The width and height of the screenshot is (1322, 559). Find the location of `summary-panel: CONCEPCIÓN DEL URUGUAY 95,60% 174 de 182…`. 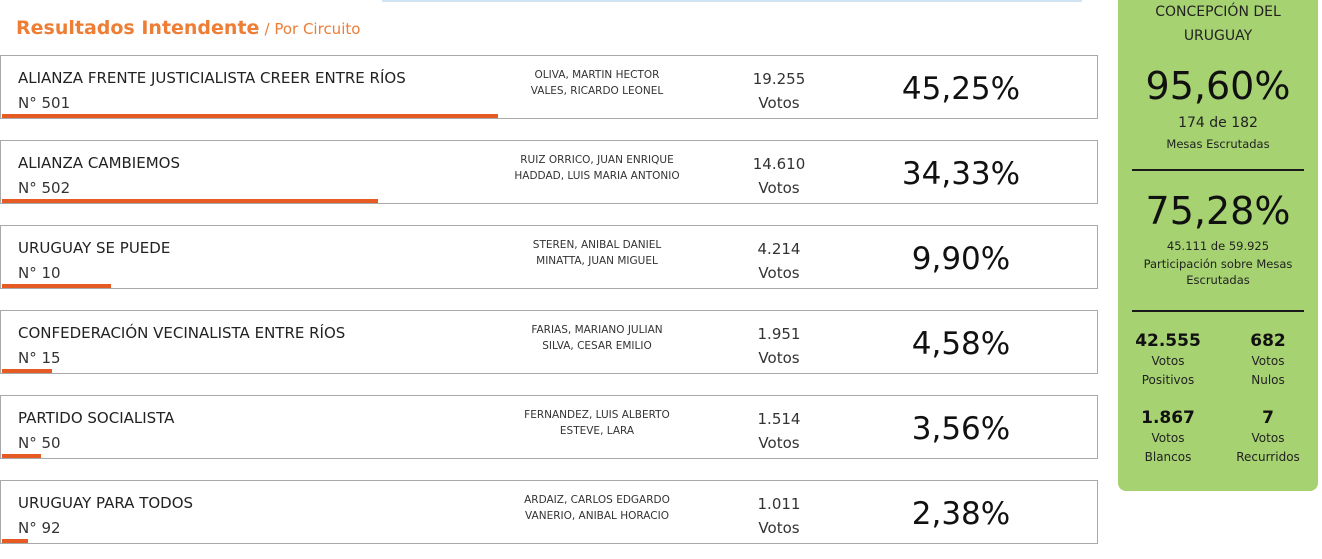

summary-panel: CONCEPCIÓN DEL URUGUAY 95,60% 174 de 182… is located at coordinates (1218, 245).